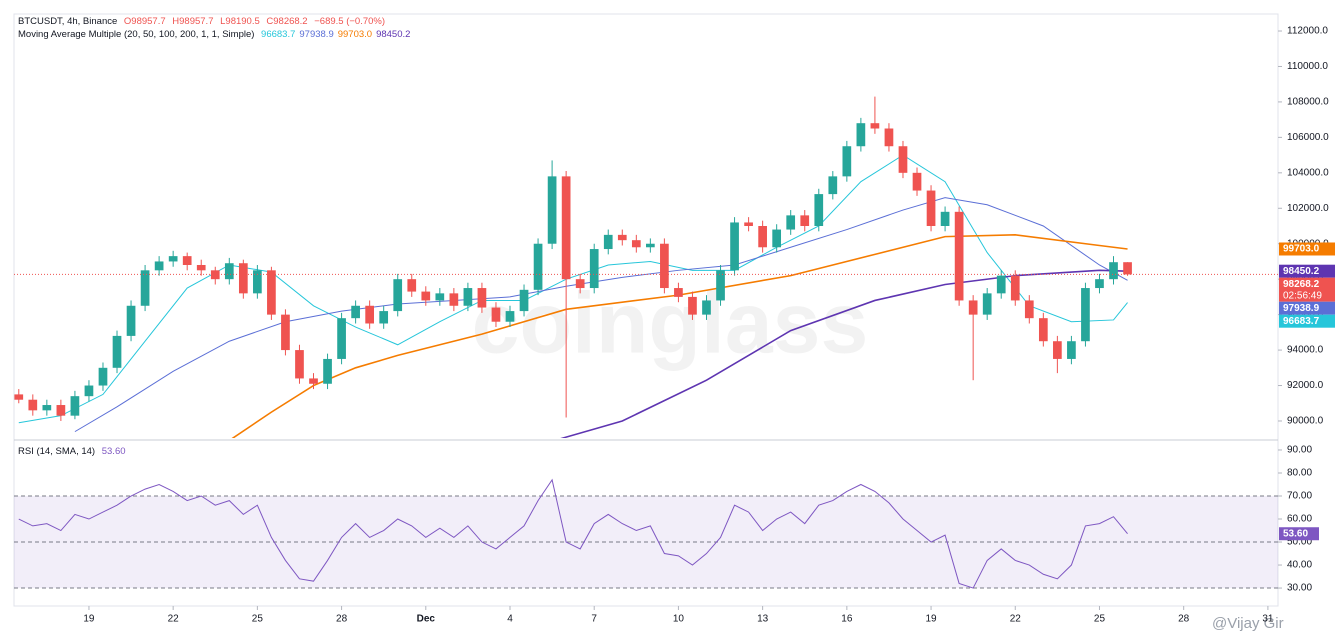 This screenshot has height=641, width=1339. What do you see at coordinates (68, 21) in the screenshot?
I see `symbol: BTCUSDT, 4h, Binance` at bounding box center [68, 21].